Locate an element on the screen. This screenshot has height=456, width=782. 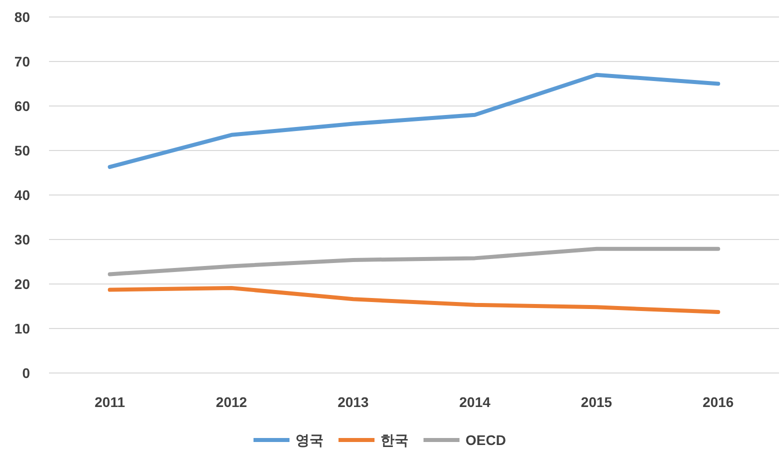
legend-label: 영국 is located at coordinates (310, 440).